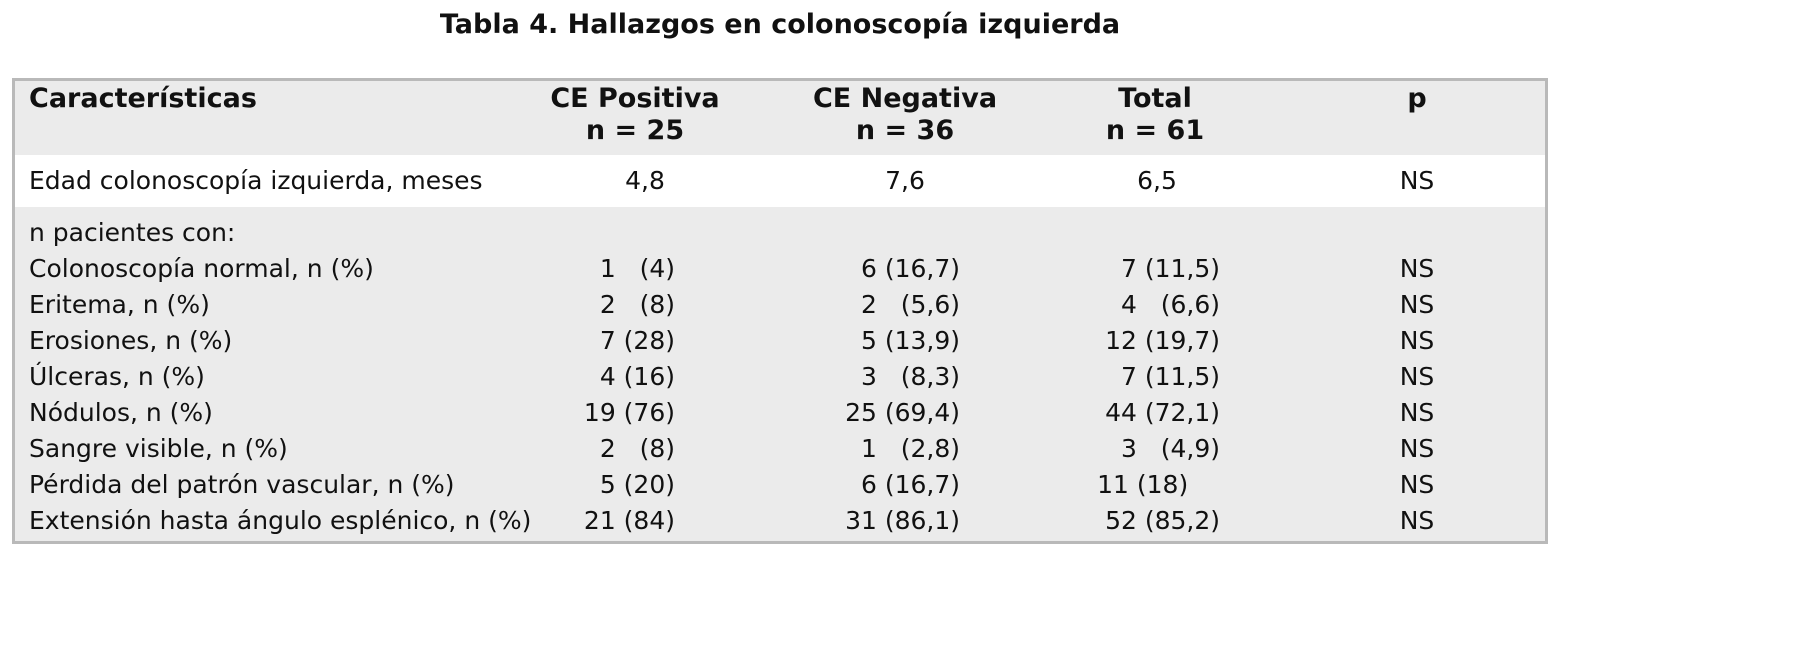  Describe the element at coordinates (637, 376) in the screenshot. I see `table-row-pos: 4 (16)` at that location.